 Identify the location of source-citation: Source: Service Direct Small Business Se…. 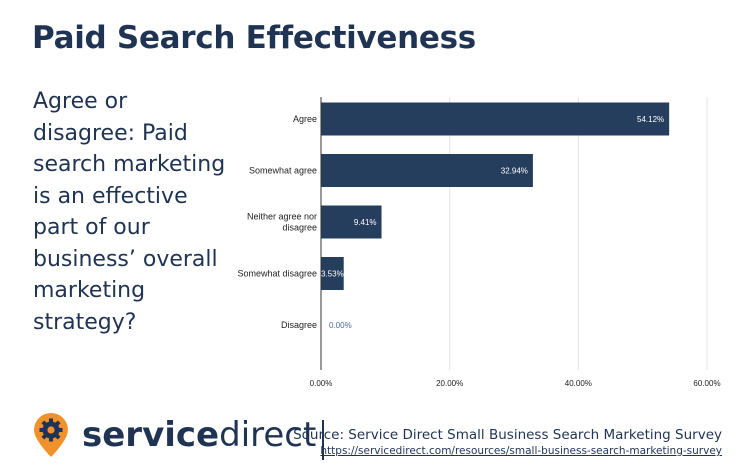
(507, 442).